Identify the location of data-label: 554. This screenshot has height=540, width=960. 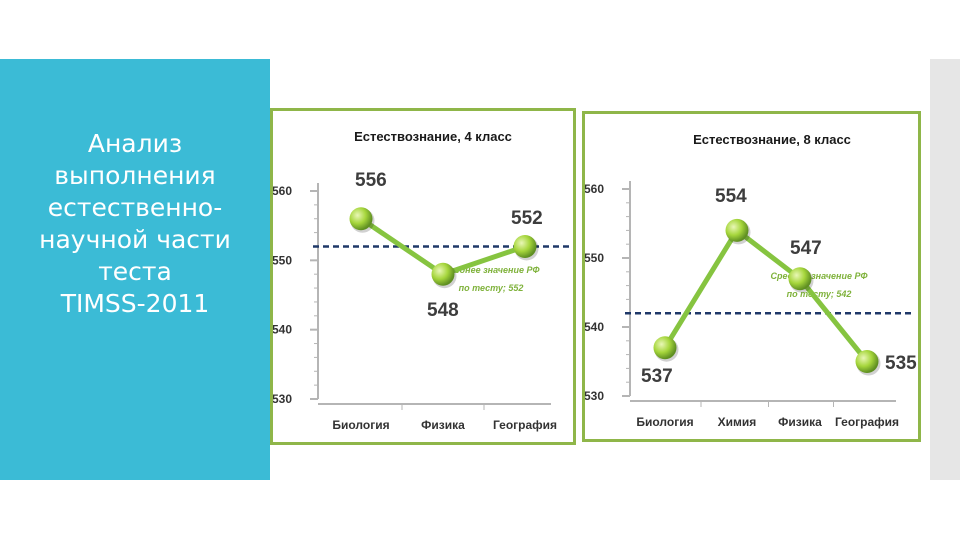
(731, 196).